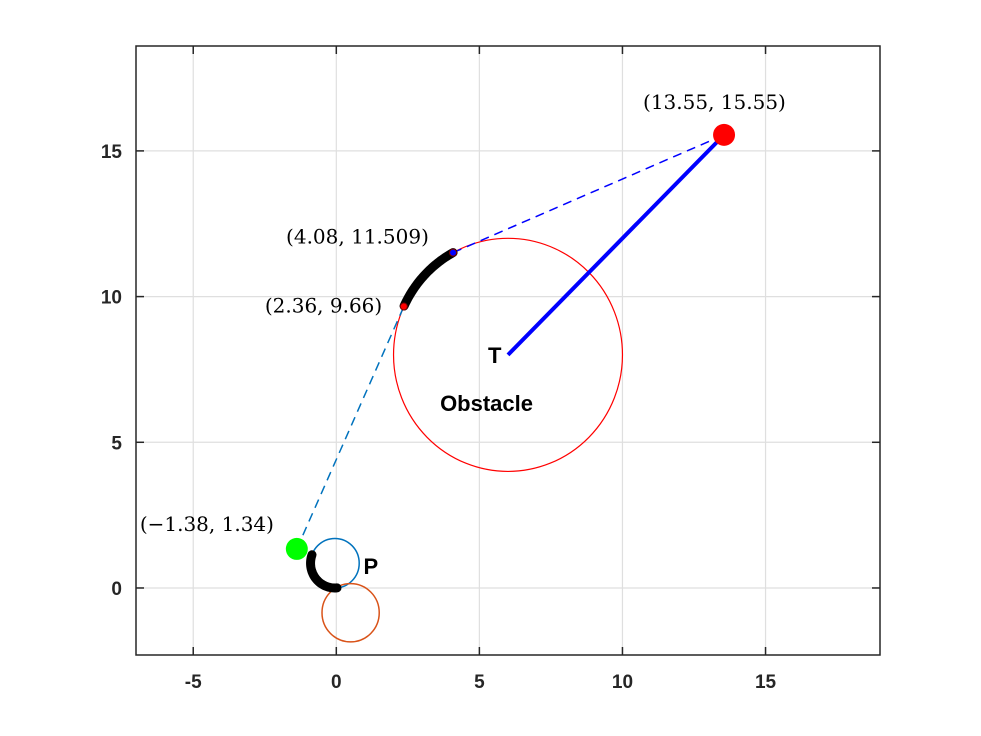  Describe the element at coordinates (622, 682) in the screenshot. I see `x-tick-label: 10` at that location.